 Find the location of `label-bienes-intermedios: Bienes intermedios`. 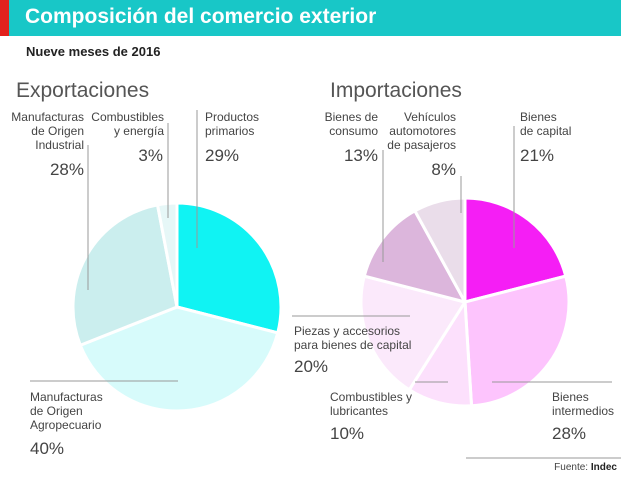

label-bienes-intermedios: Bienes intermedios is located at coordinates (583, 404).